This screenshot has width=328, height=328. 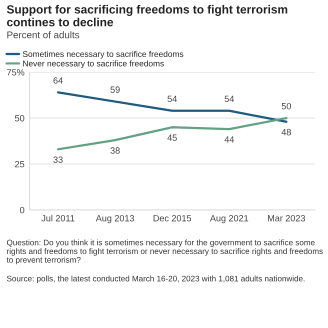 I want to click on data-label: 33, so click(x=58, y=159).